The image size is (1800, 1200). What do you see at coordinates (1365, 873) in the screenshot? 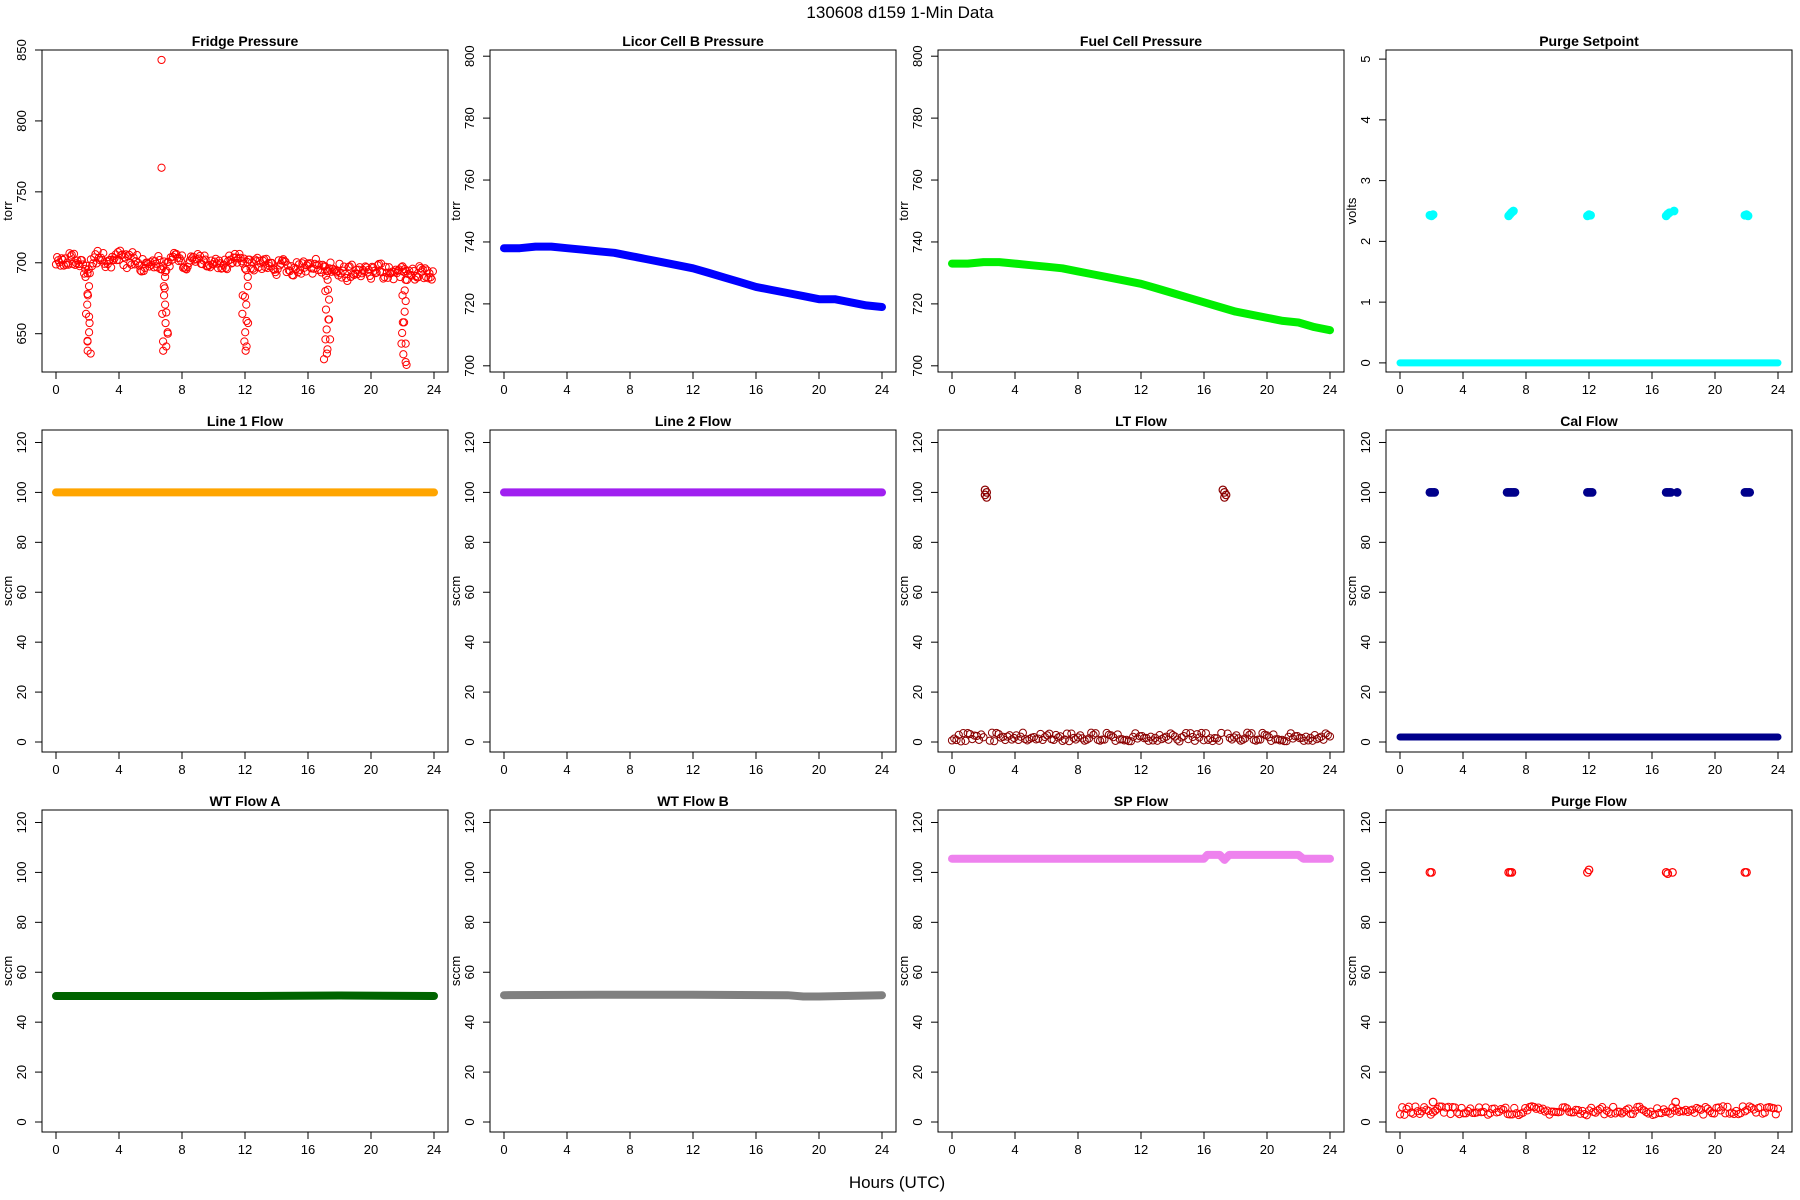
I see `y-tick-label: 100` at bounding box center [1365, 873].